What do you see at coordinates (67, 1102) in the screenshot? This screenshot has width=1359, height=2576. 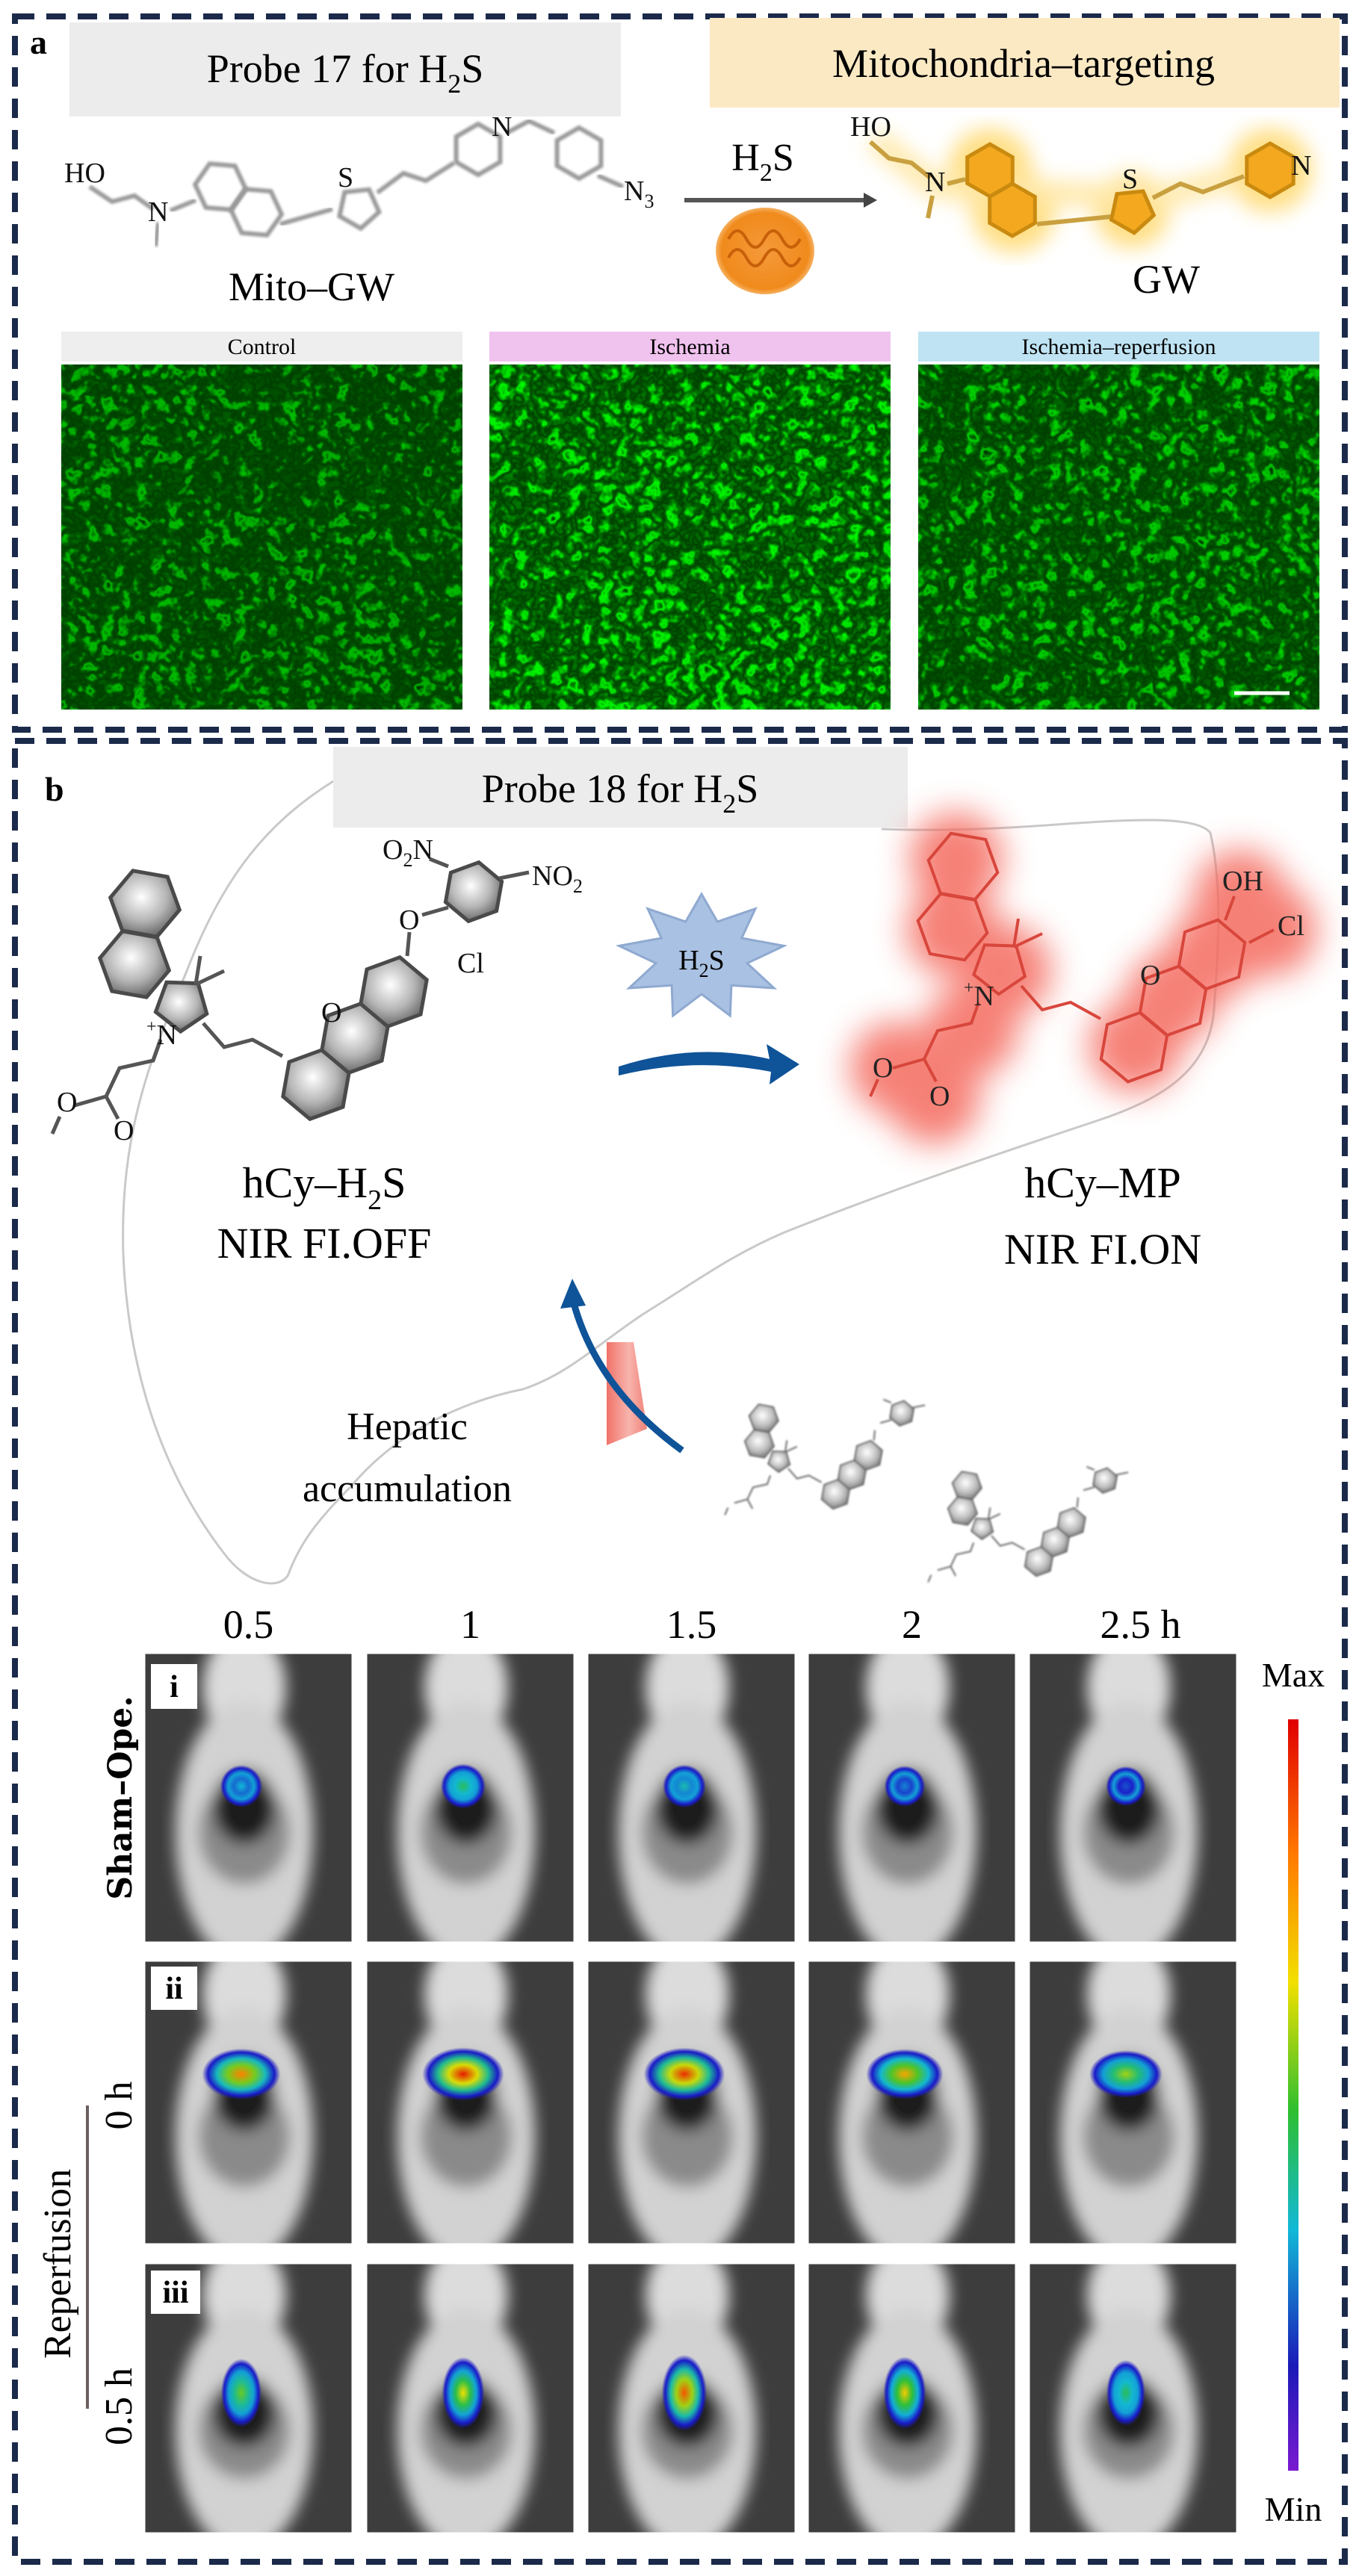 I see `atom-o-ester: O` at bounding box center [67, 1102].